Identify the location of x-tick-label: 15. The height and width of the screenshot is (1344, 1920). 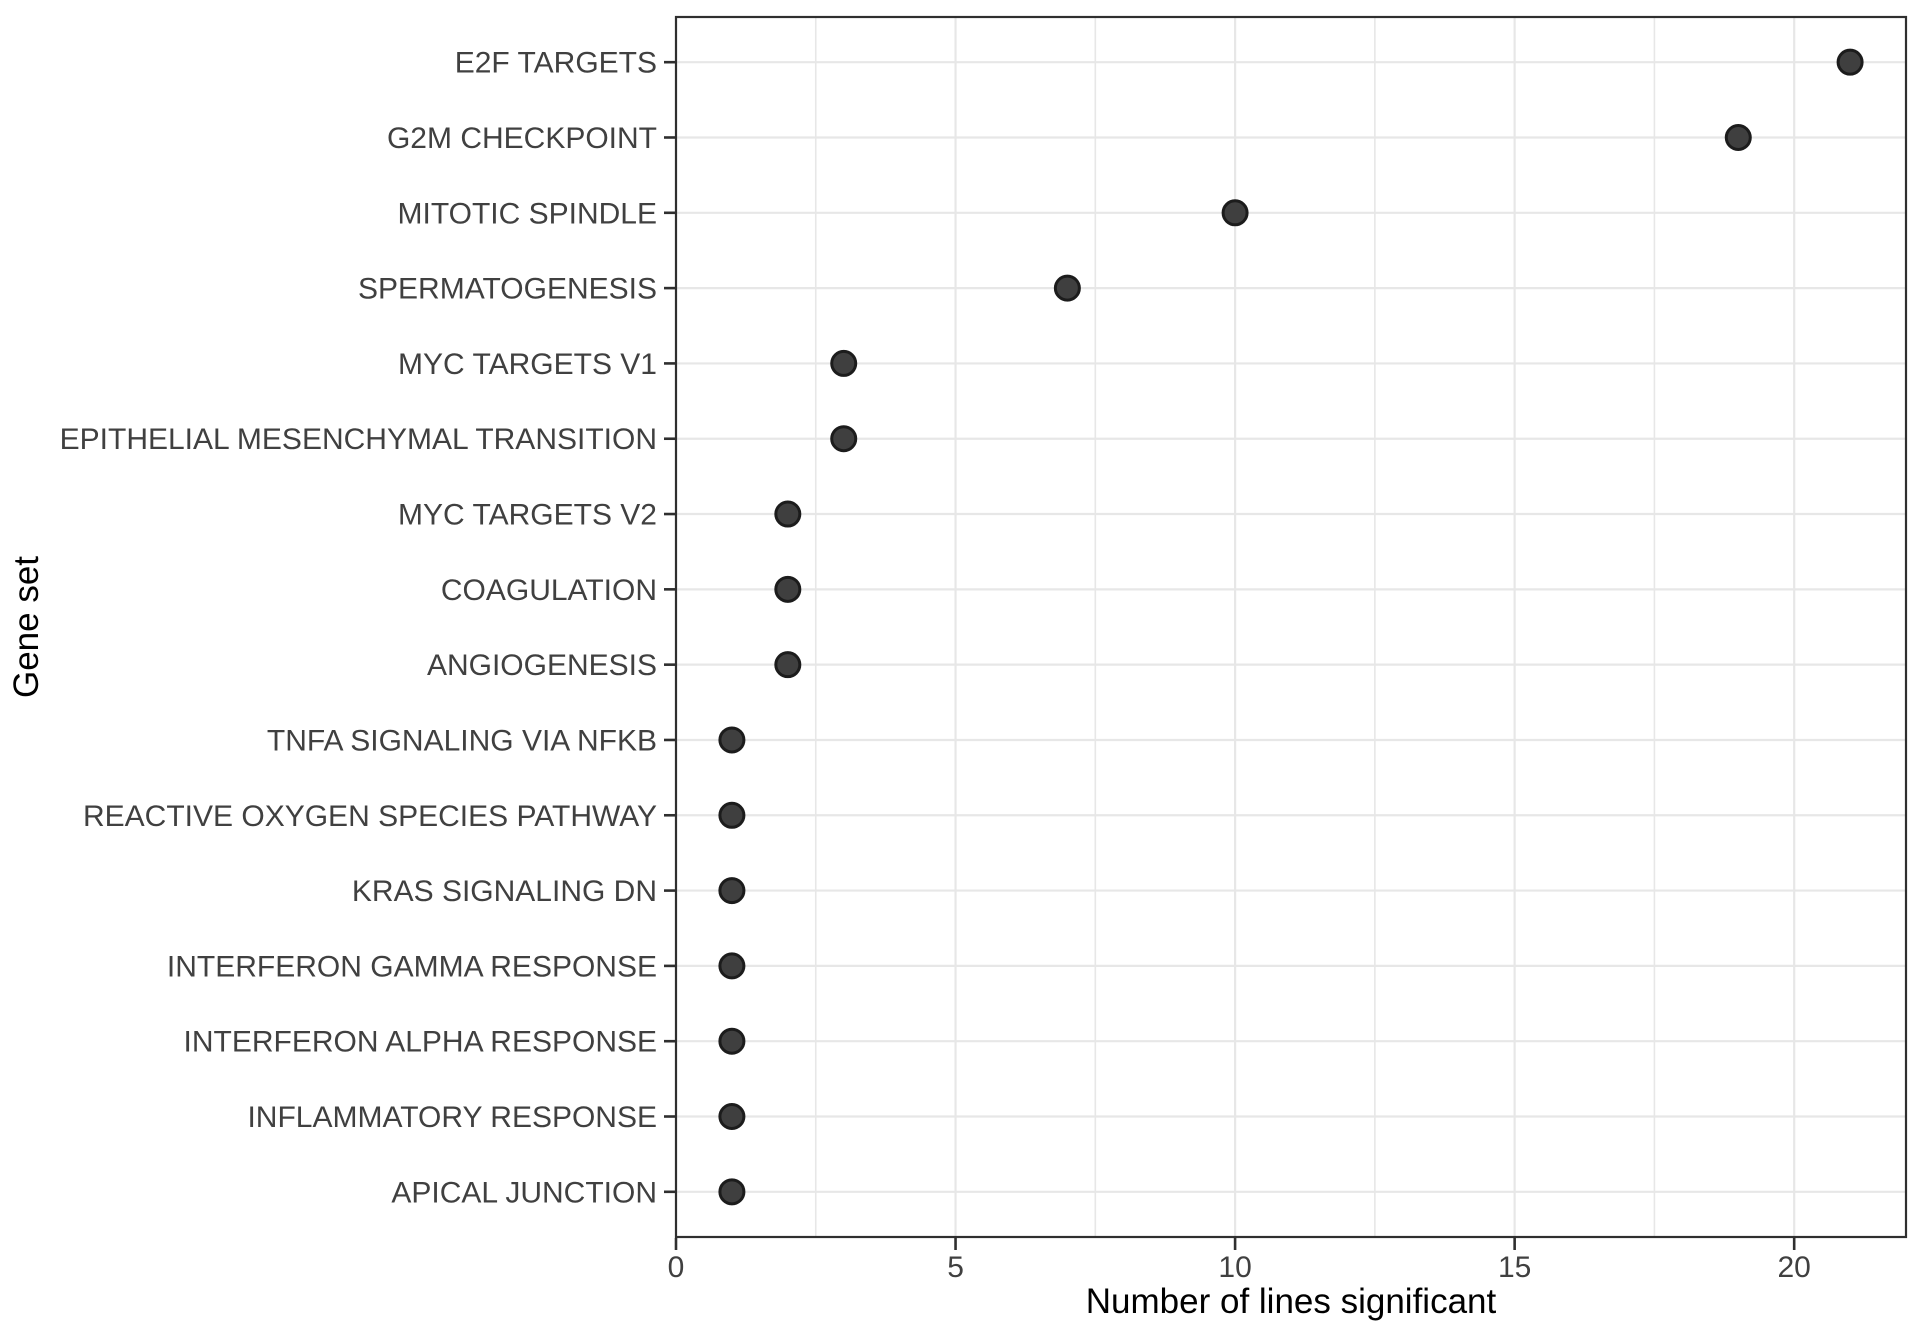
(1514, 1267).